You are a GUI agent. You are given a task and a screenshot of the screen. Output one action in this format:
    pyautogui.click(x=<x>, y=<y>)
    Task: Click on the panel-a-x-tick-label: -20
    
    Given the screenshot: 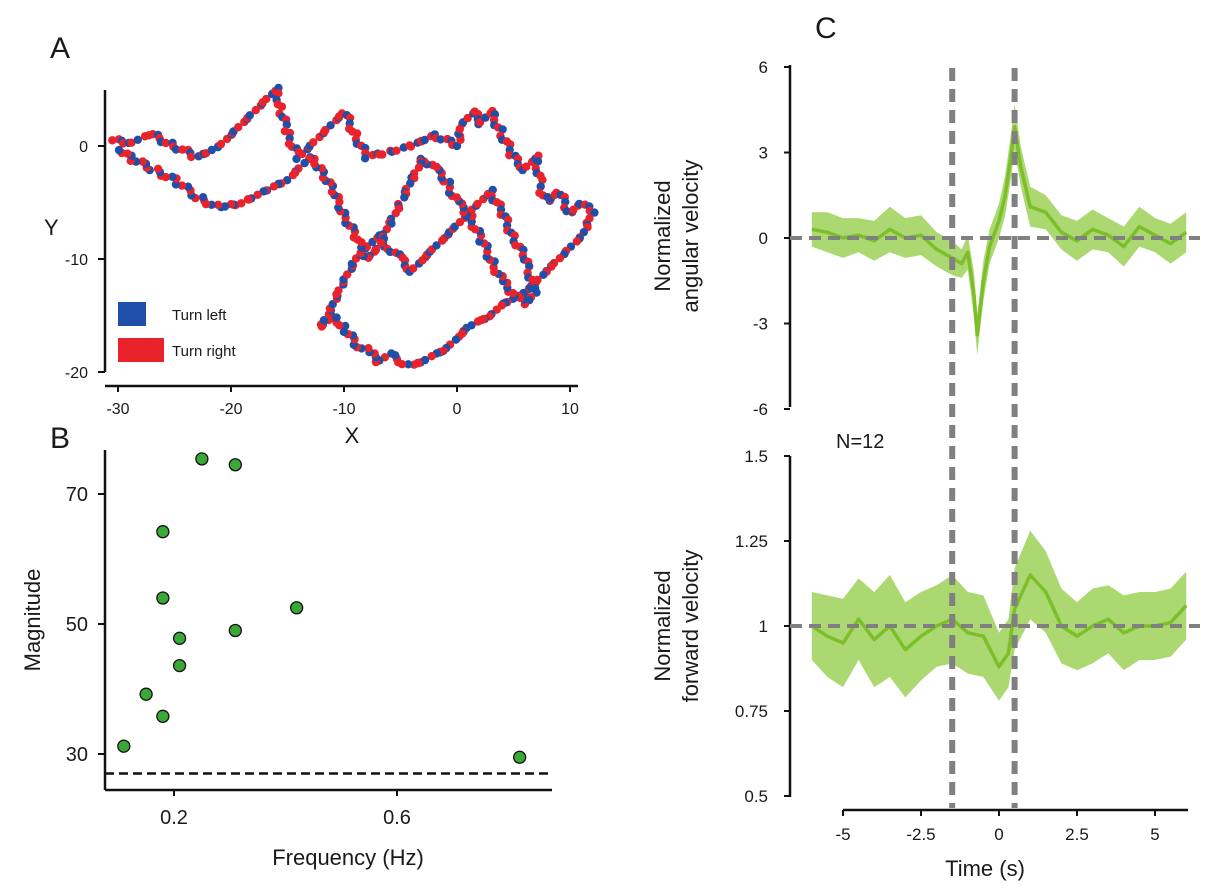 What is the action you would take?
    pyautogui.click(x=230, y=409)
    